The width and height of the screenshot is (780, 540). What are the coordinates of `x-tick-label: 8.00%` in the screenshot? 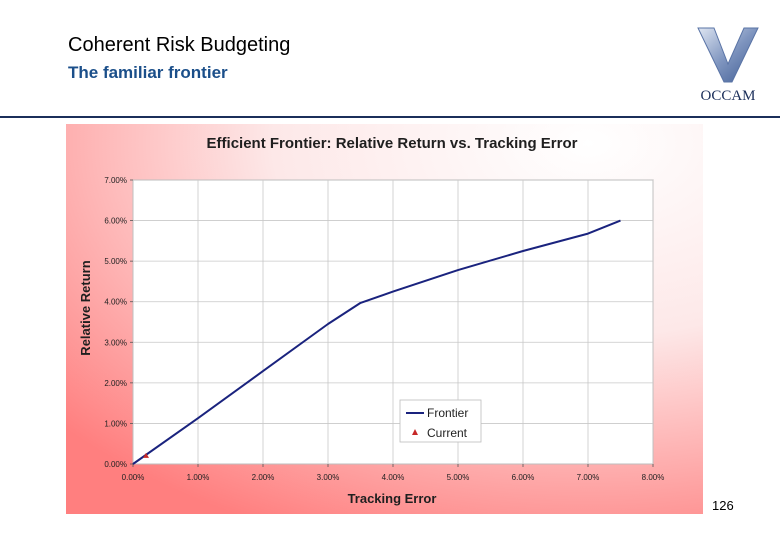 It's located at (653, 477).